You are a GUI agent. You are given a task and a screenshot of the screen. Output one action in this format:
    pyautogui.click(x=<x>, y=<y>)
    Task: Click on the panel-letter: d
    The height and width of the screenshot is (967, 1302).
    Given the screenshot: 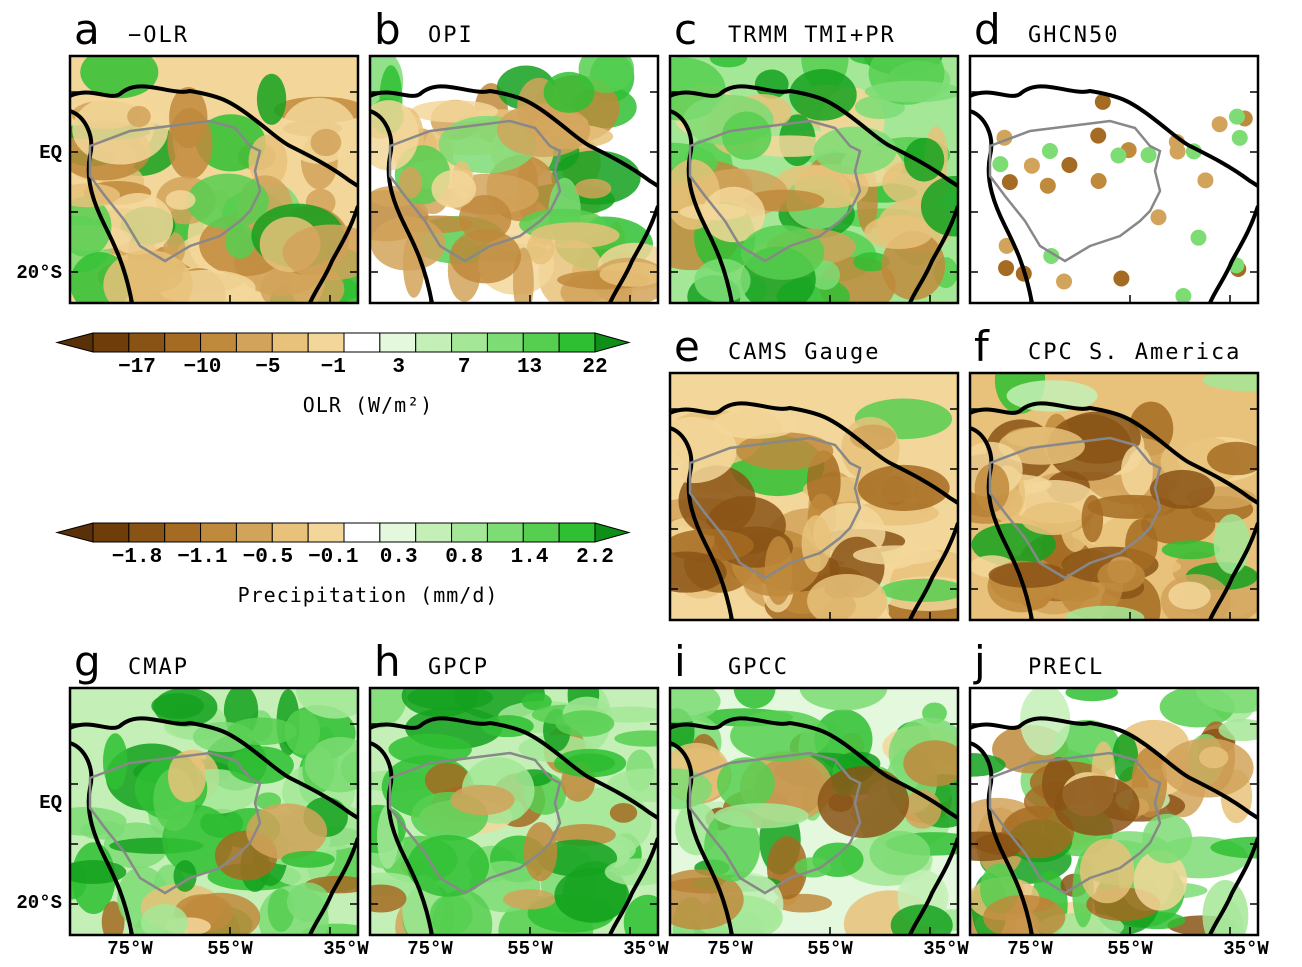 What is the action you would take?
    pyautogui.click(x=987, y=29)
    